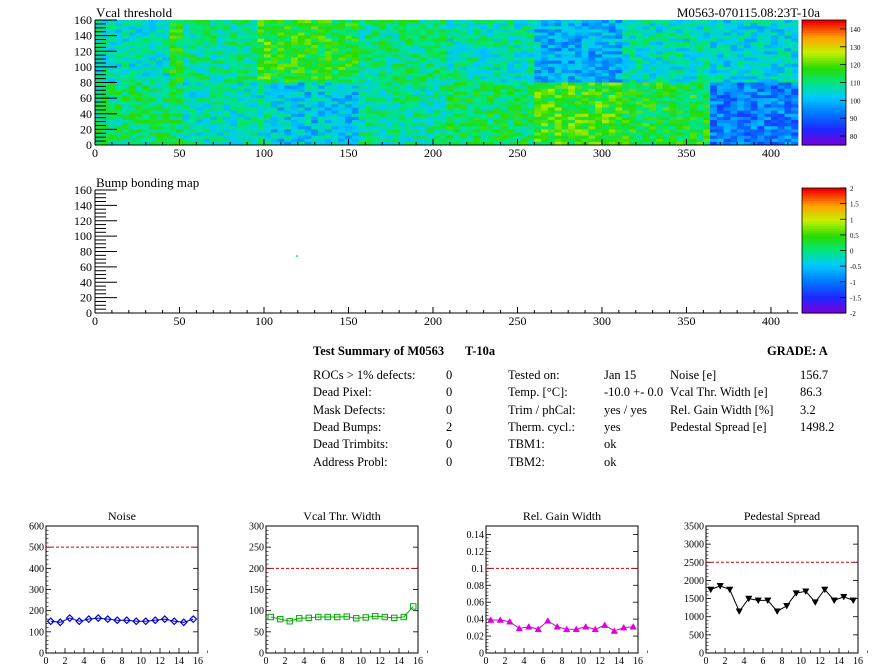 This screenshot has width=896, height=672. What do you see at coordinates (65, 661) in the screenshot?
I see `plot0-x-tick-label: 2` at bounding box center [65, 661].